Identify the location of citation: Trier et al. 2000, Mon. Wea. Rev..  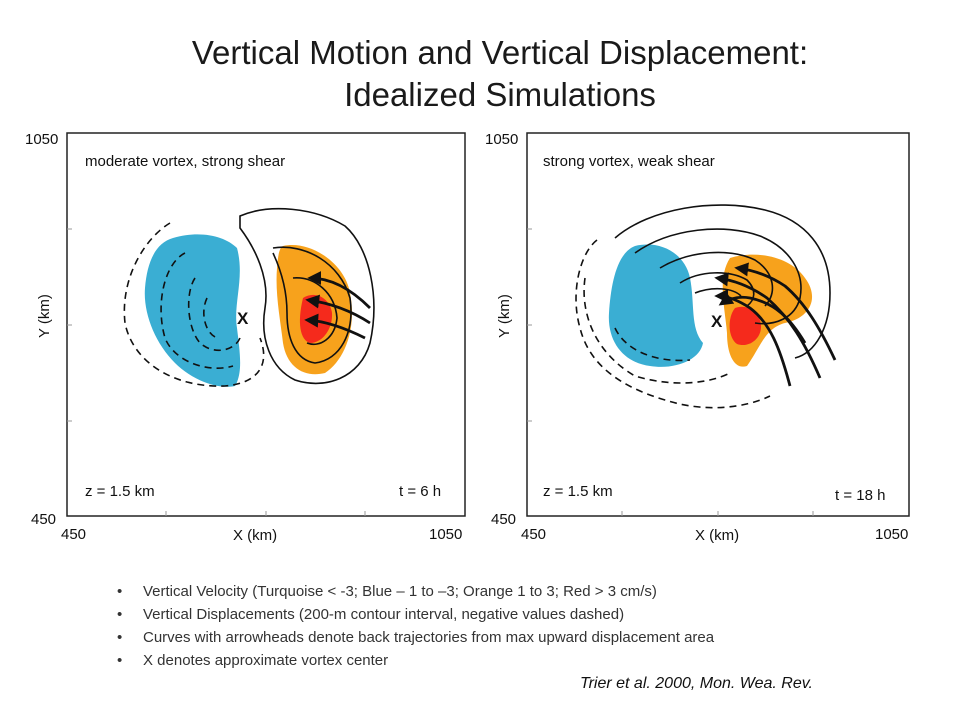
(696, 683).